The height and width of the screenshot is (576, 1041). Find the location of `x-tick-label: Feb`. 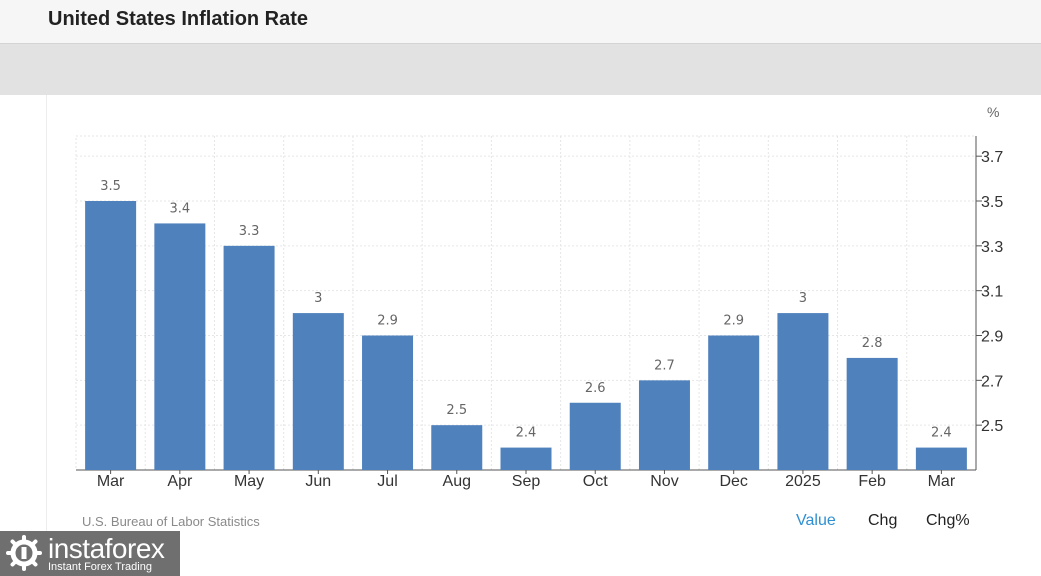

x-tick-label: Feb is located at coordinates (872, 481).